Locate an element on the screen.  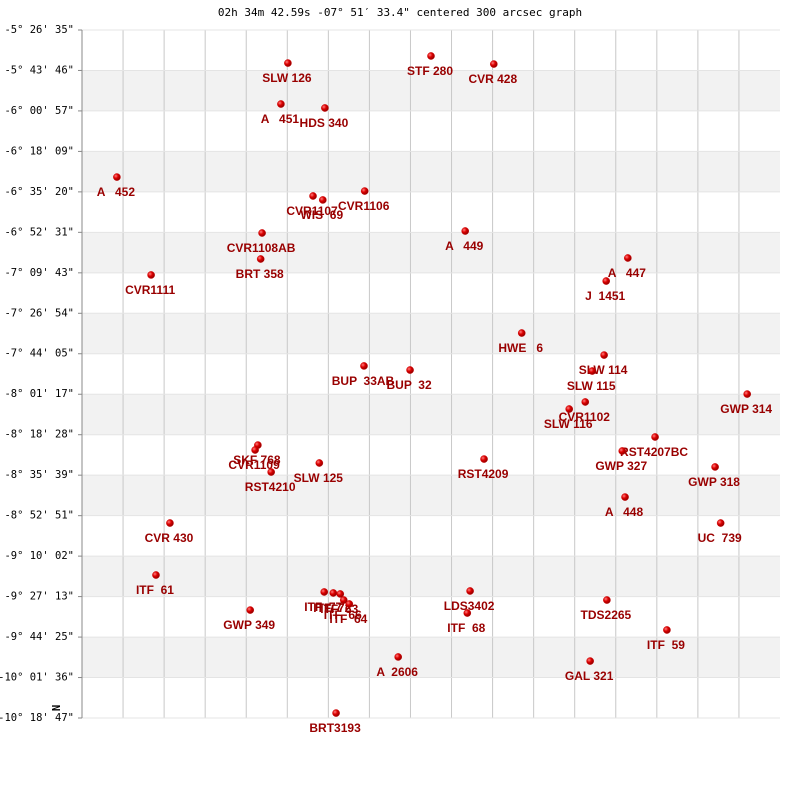
star-label: HDS 340 is located at coordinates (324, 123).